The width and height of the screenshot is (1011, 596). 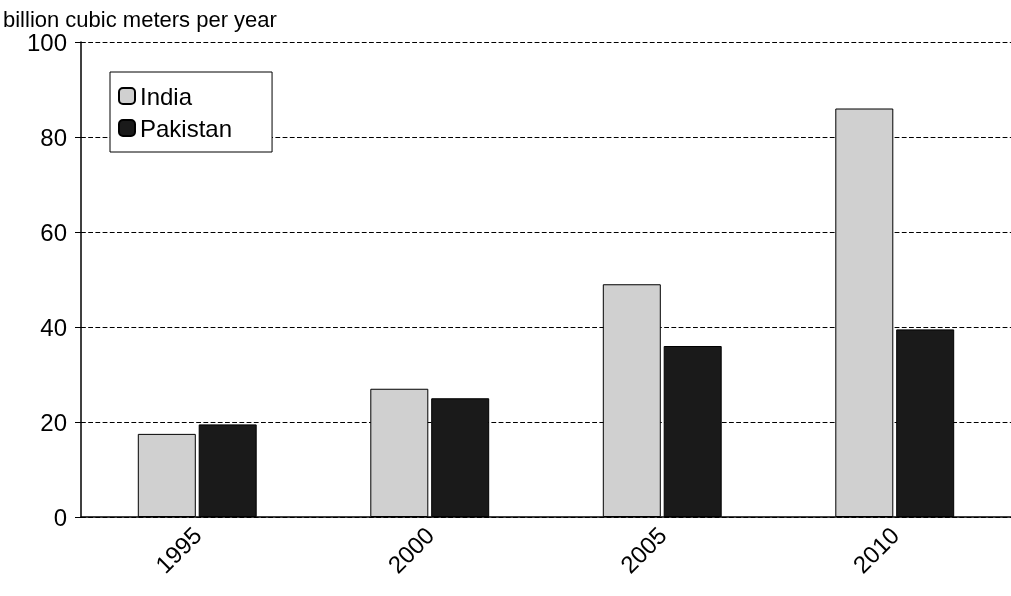 I want to click on legend-label: India, so click(x=166, y=96).